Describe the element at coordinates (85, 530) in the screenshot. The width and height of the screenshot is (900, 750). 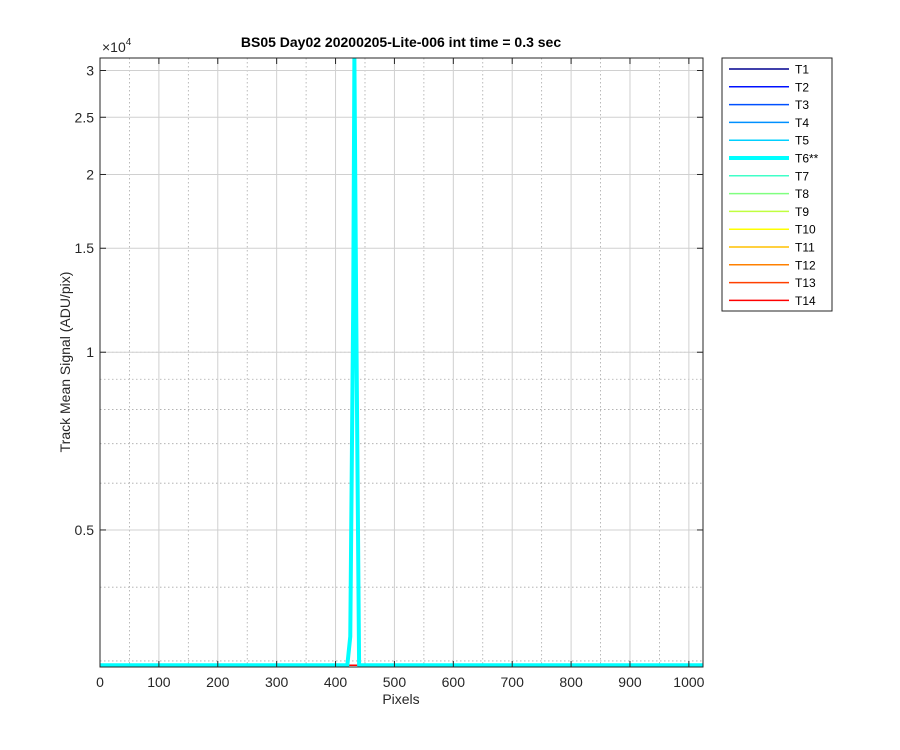
I see `y-tick-label: 0.5` at that location.